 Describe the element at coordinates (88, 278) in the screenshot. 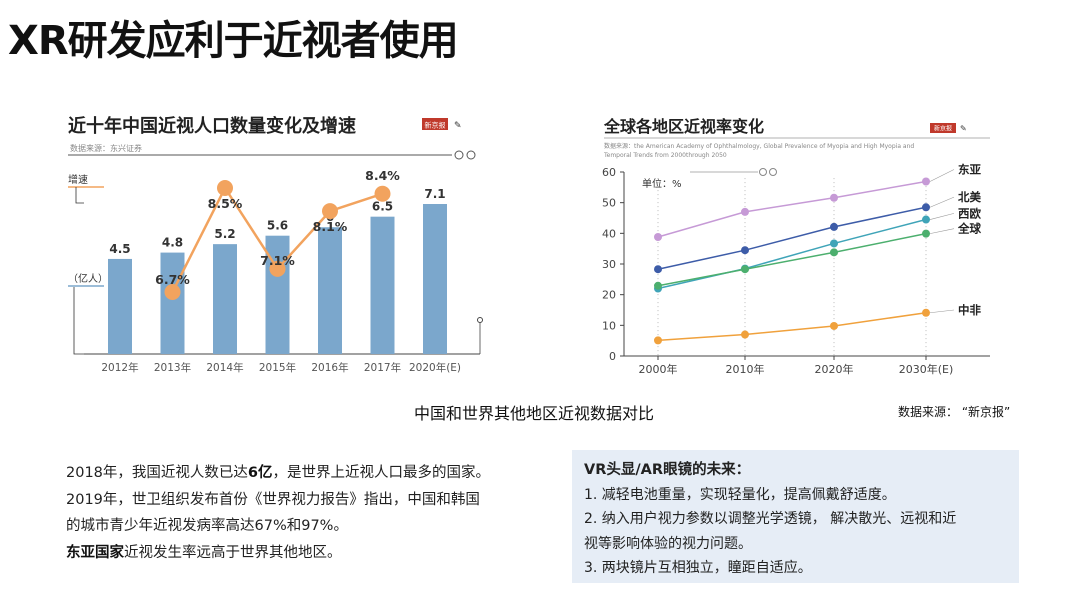

I see `population-axis-label: （亿人）` at that location.